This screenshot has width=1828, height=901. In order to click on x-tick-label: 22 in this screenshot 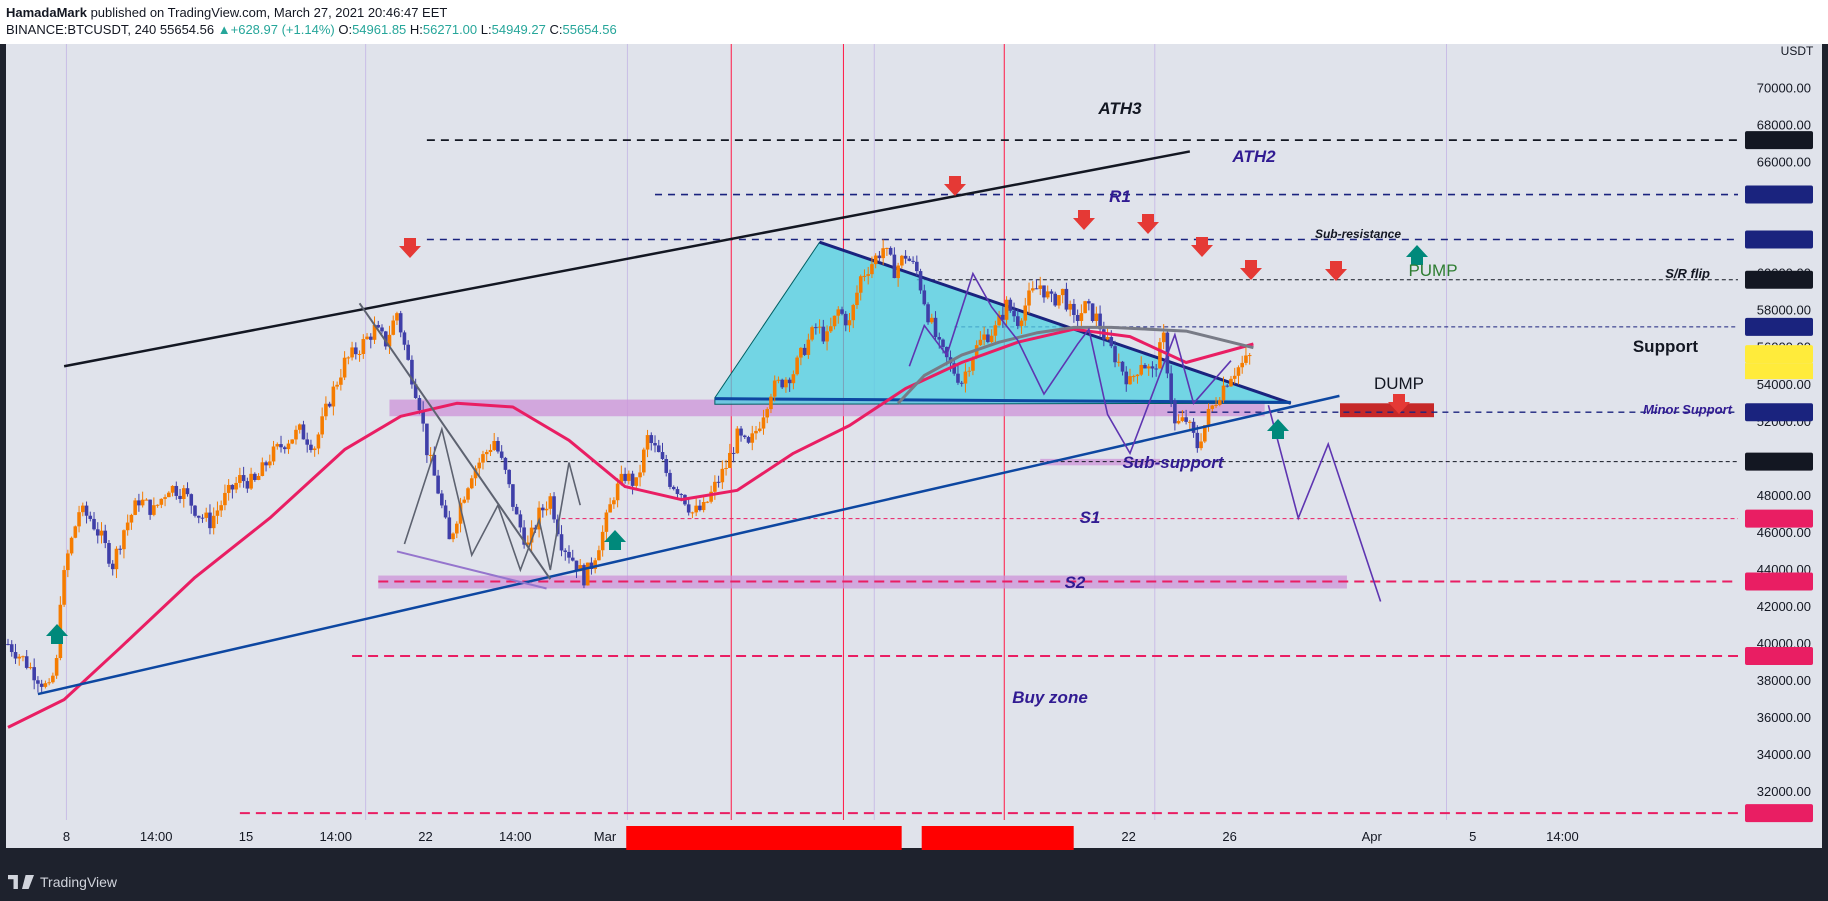, I will do `click(425, 836)`.